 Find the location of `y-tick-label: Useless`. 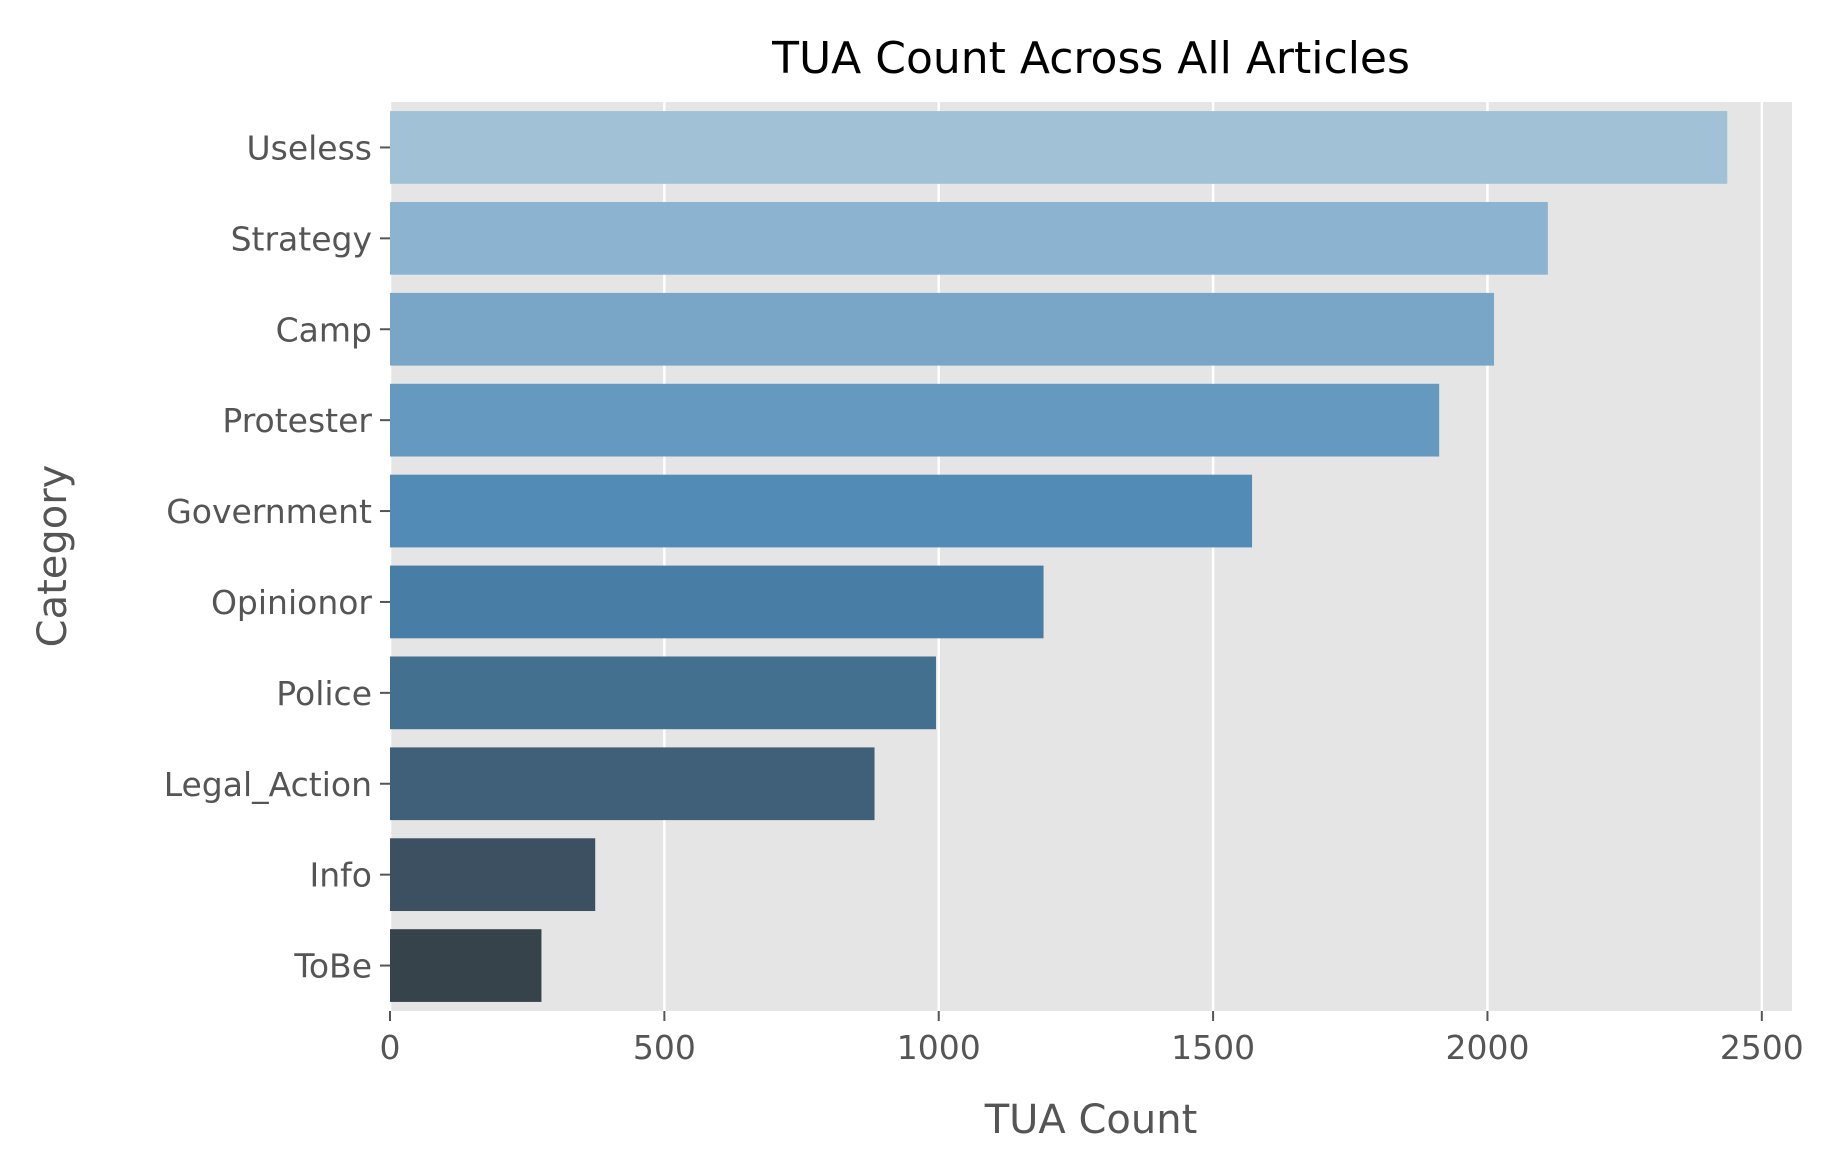

y-tick-label: Useless is located at coordinates (309, 147).